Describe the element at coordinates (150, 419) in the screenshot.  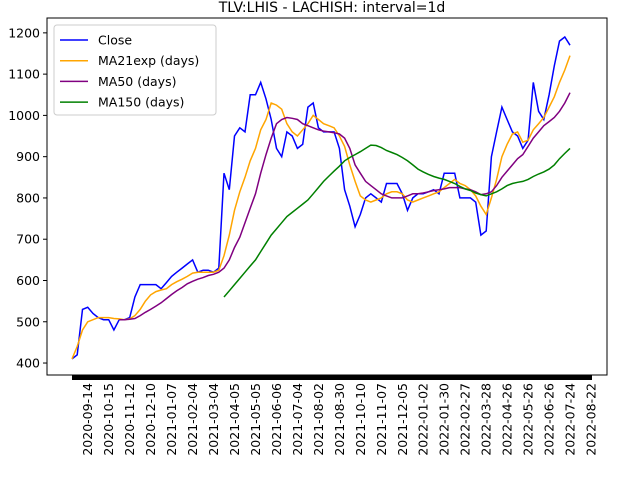
I see `x-tick-label: 2020-12-10` at that location.